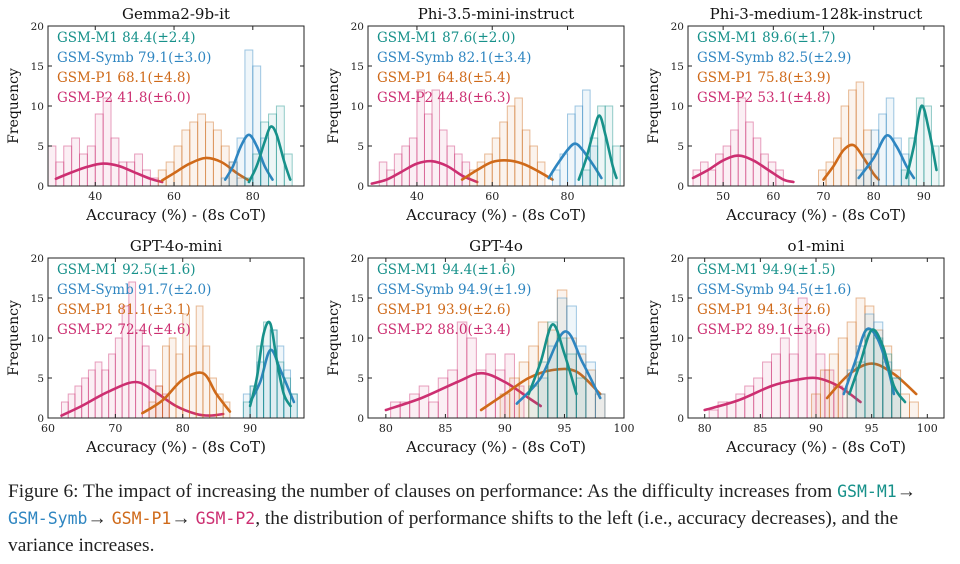 This screenshot has height=564, width=960. What do you see at coordinates (334, 106) in the screenshot?
I see `y-axis-label: Frequency` at bounding box center [334, 106].